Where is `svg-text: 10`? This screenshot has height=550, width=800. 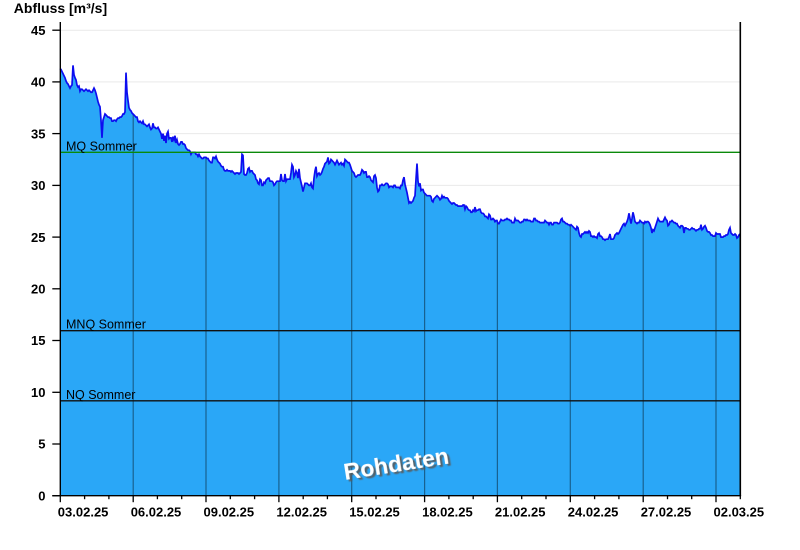 svg-text: 10 is located at coordinates (38, 392).